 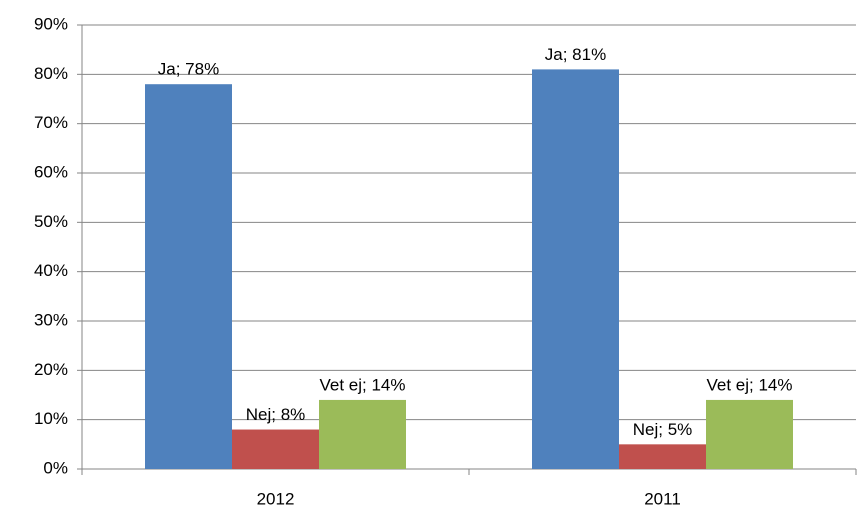 I want to click on y-tick-label: 80%, so click(x=51, y=73).